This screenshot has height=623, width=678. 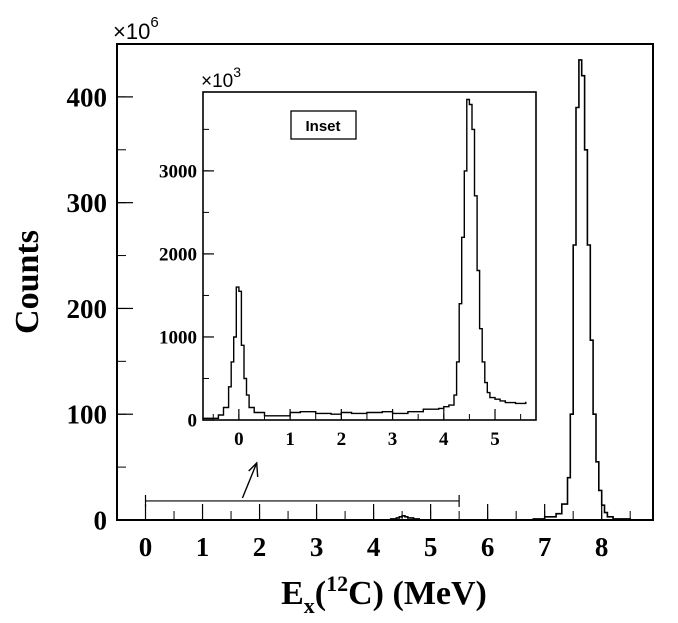 I want to click on main-x-tick-label: 7, so click(x=545, y=547).